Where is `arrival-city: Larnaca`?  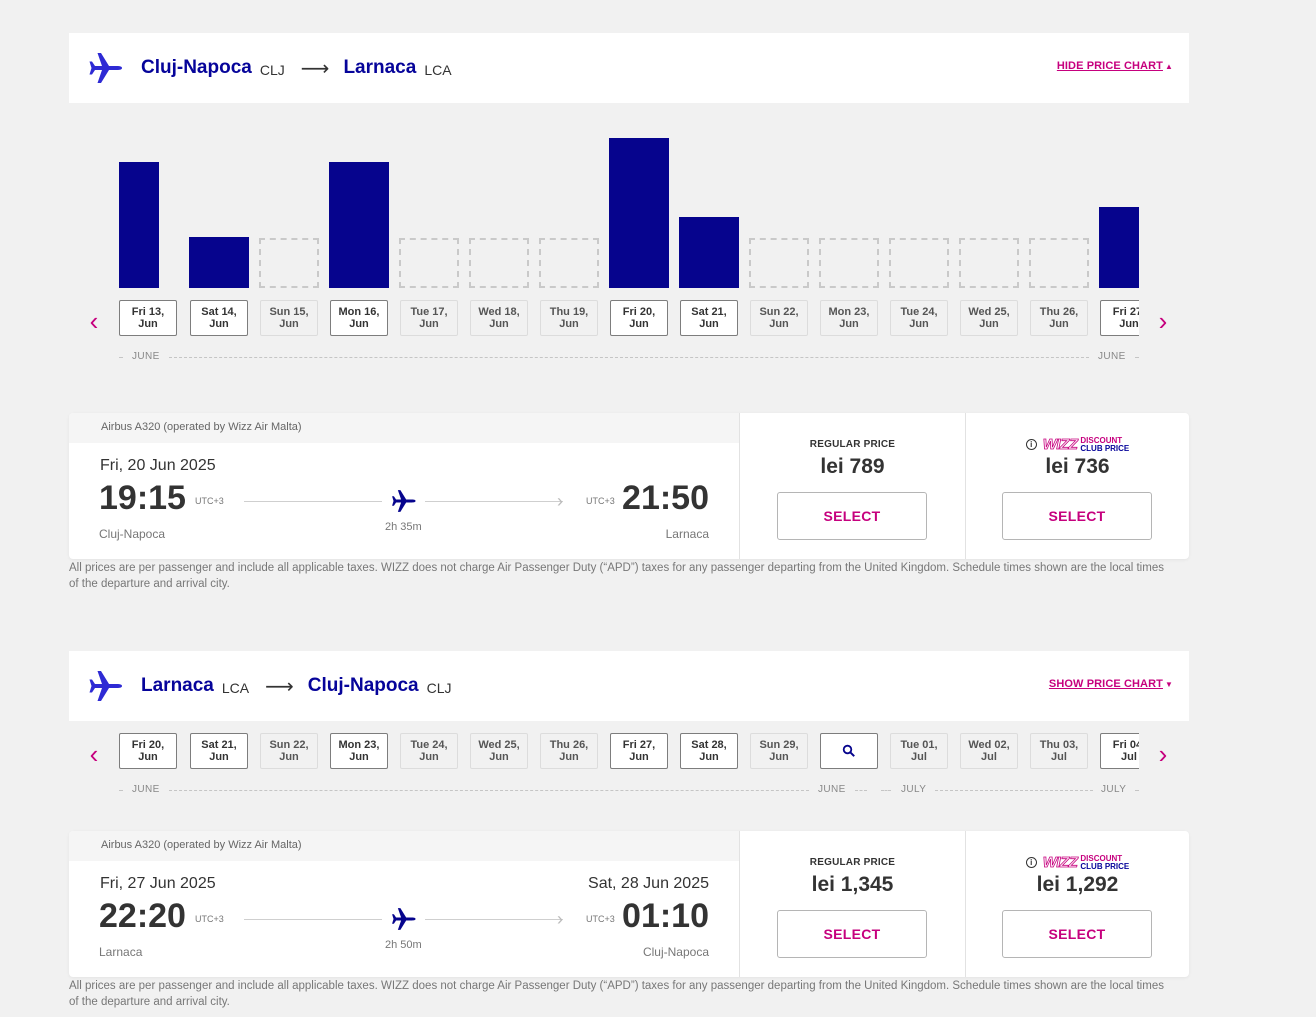 arrival-city: Larnaca is located at coordinates (687, 534).